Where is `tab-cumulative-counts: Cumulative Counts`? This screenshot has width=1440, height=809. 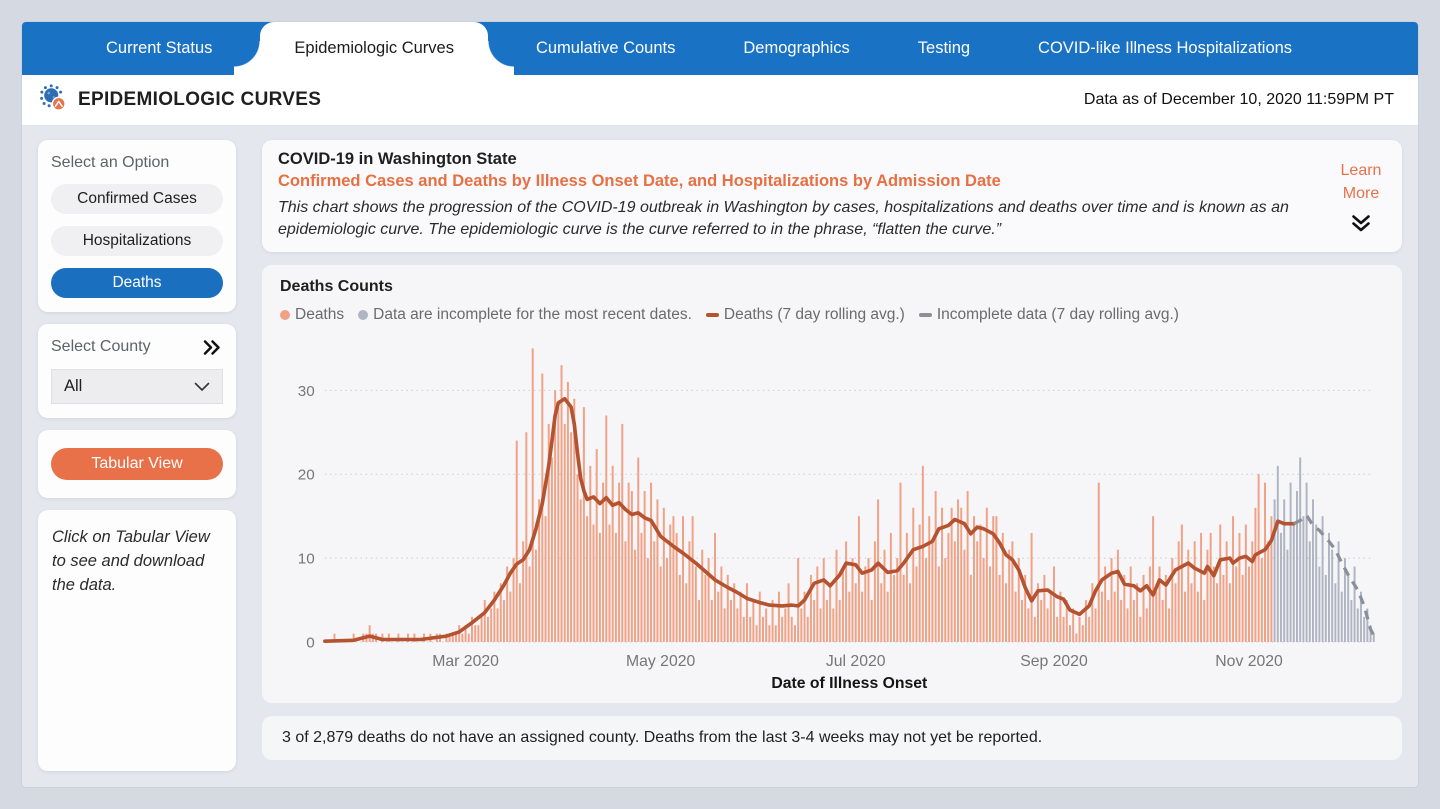 tab-cumulative-counts: Cumulative Counts is located at coordinates (605, 48).